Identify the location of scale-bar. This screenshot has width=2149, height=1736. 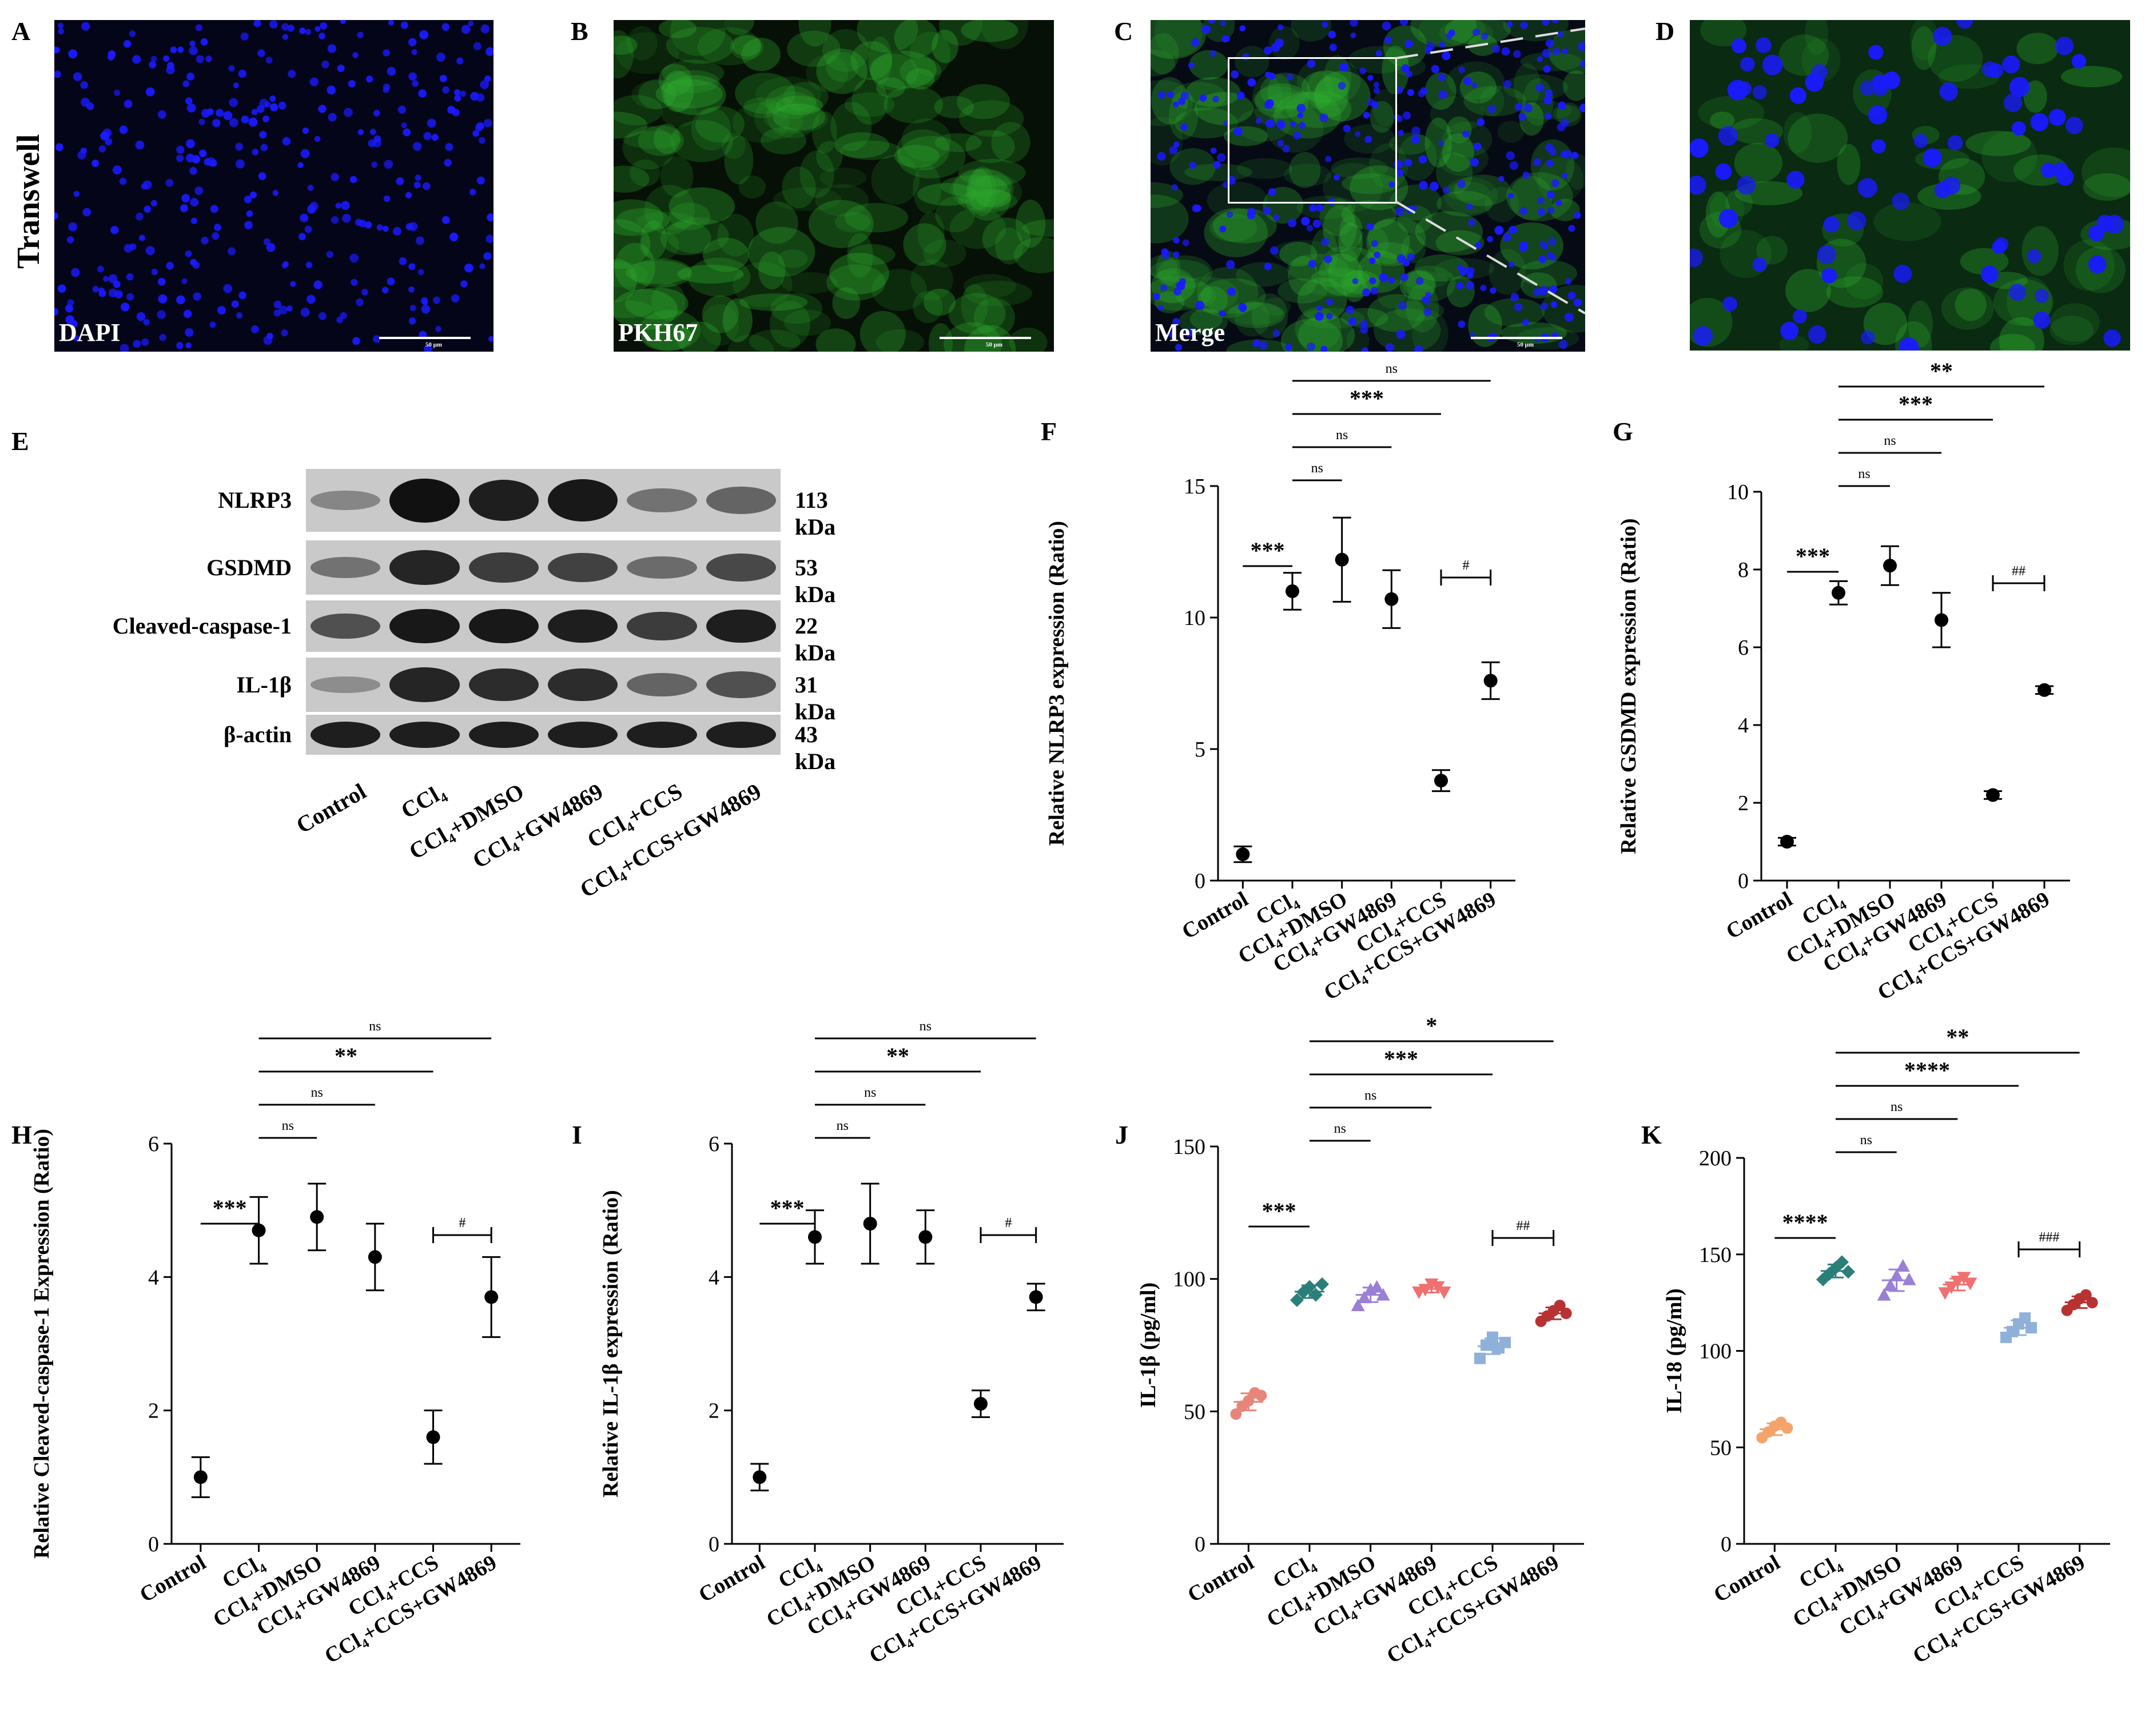
(1516, 338).